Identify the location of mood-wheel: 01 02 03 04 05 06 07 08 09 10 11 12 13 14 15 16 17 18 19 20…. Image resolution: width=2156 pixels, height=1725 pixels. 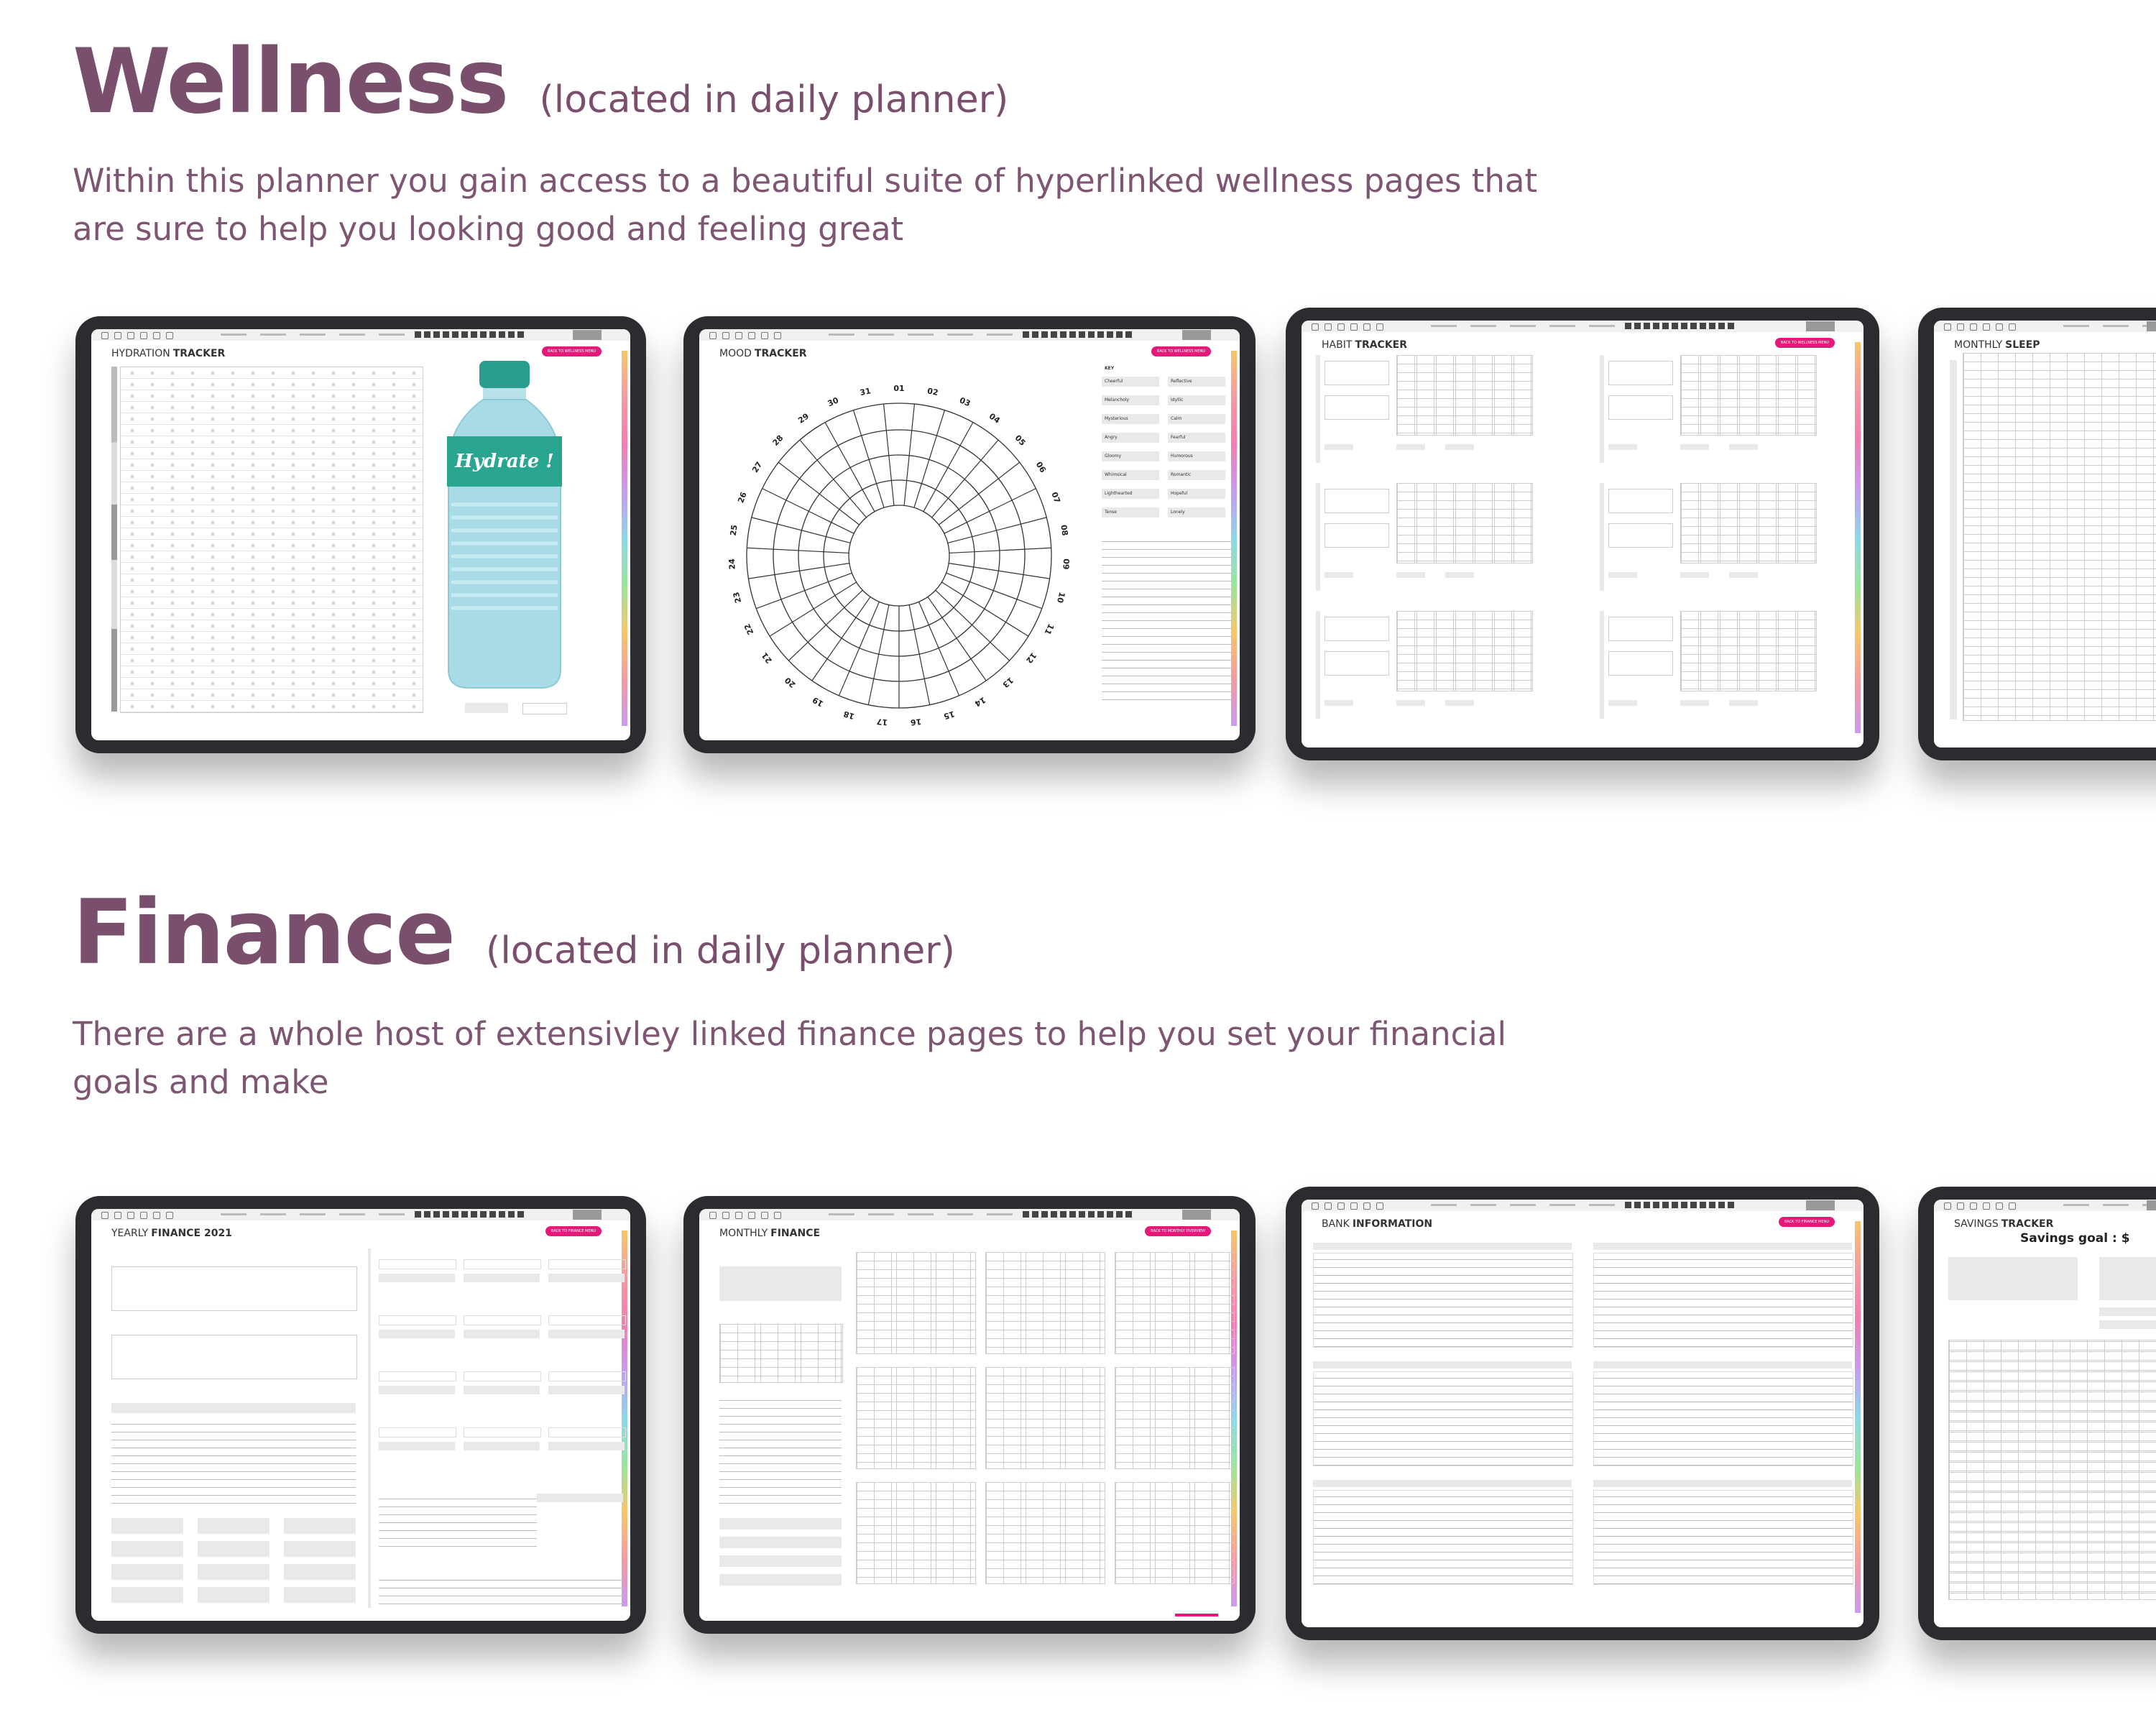
(899, 555).